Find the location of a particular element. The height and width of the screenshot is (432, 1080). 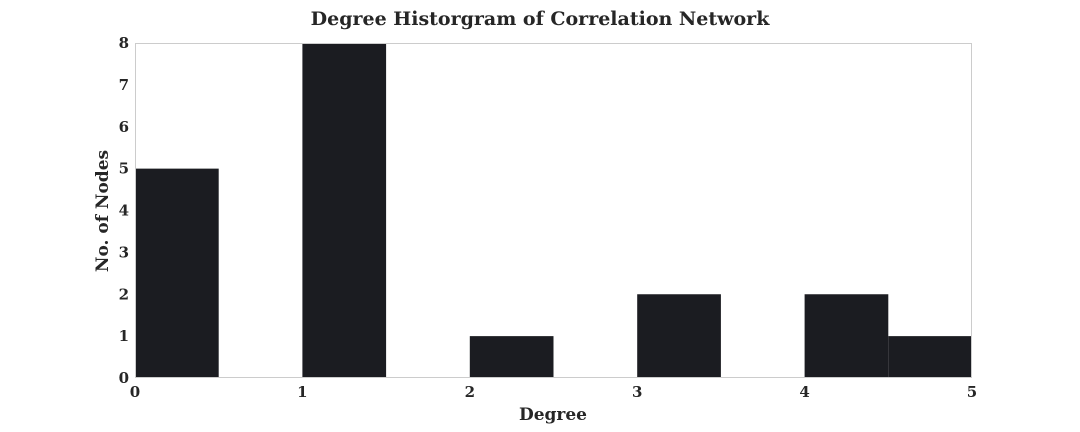

x-tick-label: 3 is located at coordinates (637, 392).